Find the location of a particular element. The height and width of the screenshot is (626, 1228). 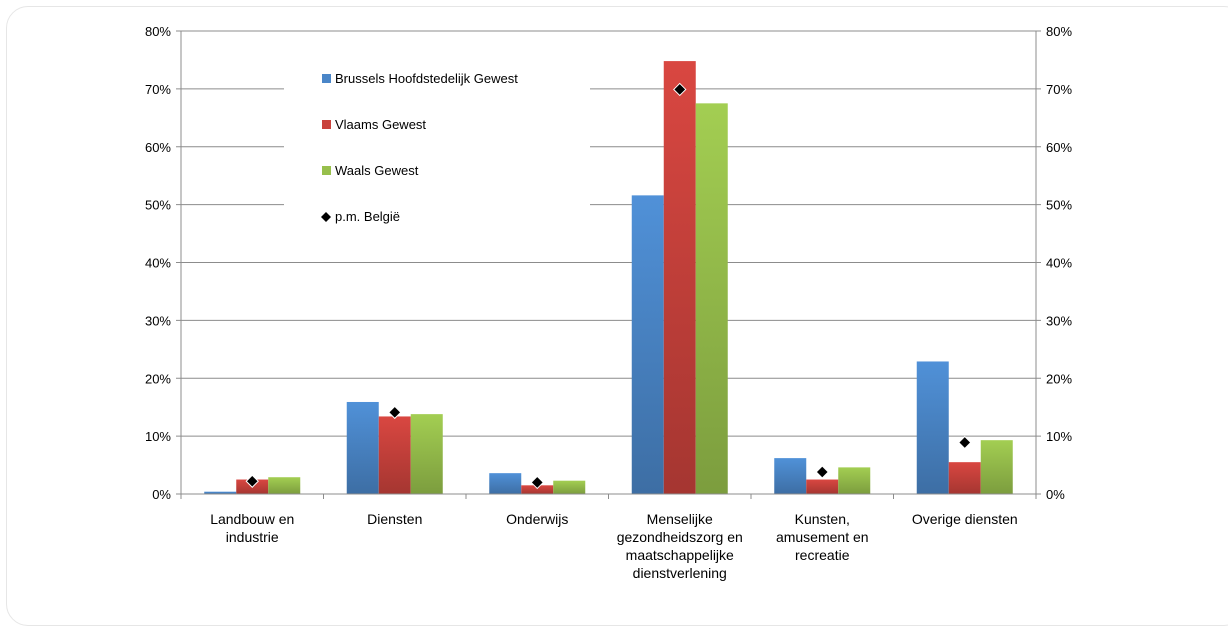

y-tick-label-right: 20% is located at coordinates (1059, 378).